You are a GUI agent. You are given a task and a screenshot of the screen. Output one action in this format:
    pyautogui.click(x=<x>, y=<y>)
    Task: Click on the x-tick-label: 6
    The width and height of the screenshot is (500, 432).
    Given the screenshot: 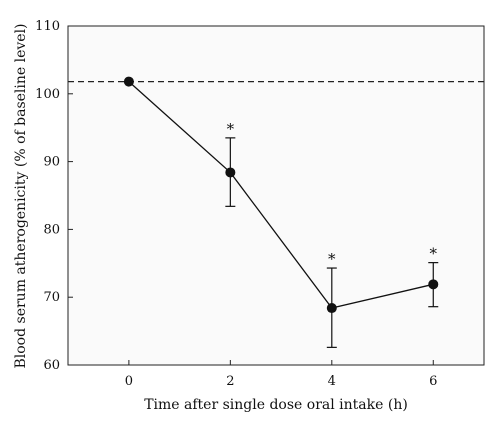 What is the action you would take?
    pyautogui.click(x=433, y=381)
    